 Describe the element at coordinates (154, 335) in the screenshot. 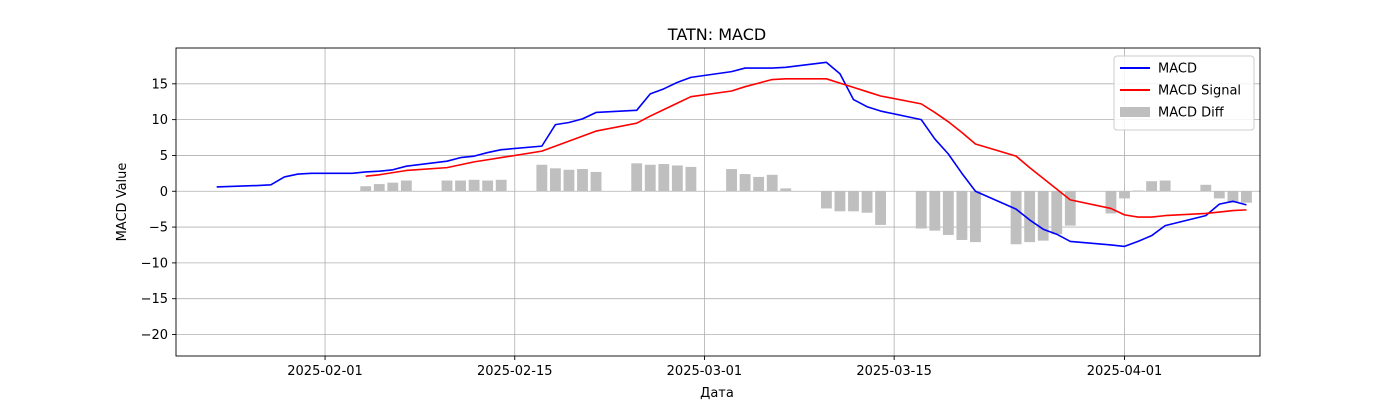

I see `y-tick-label: −20` at that location.